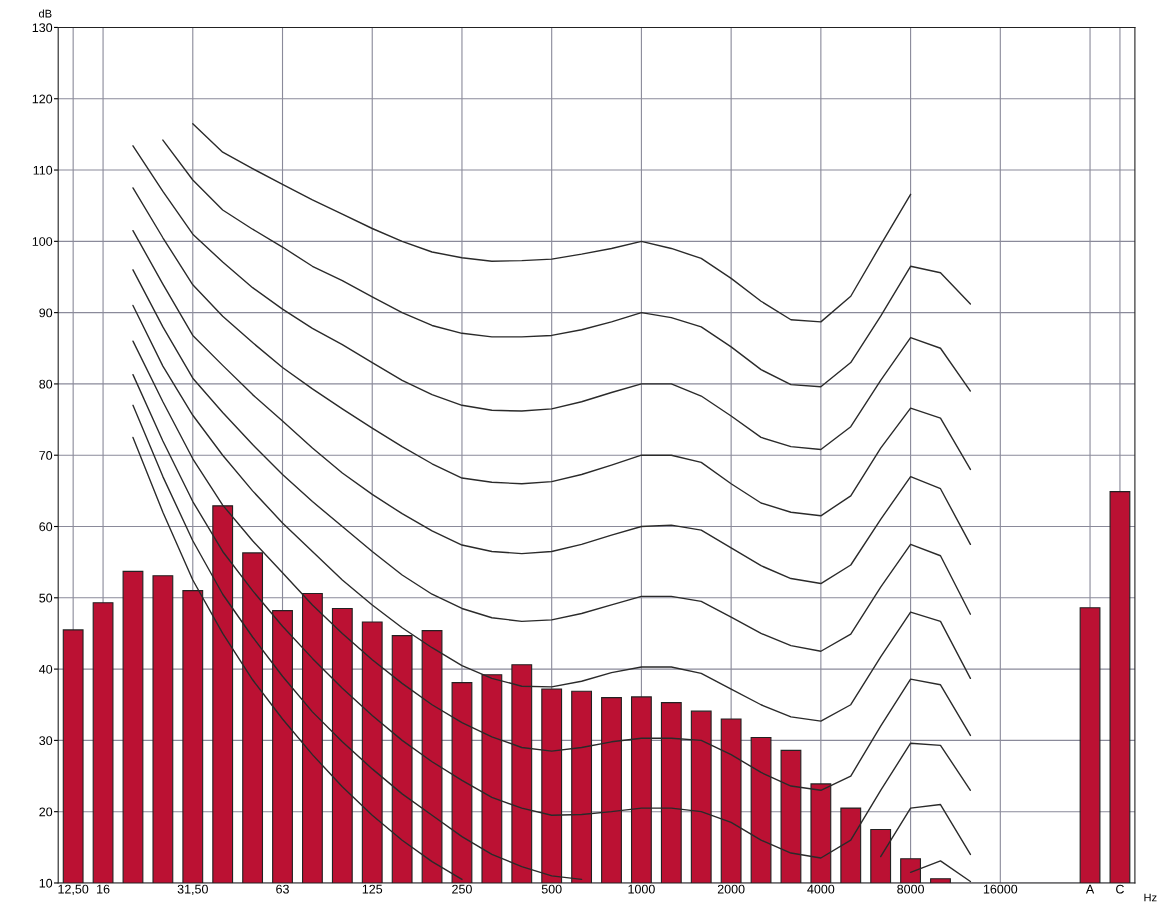 This screenshot has width=1164, height=915. What do you see at coordinates (46, 883) in the screenshot?
I see `y-tick-label: 10` at bounding box center [46, 883].